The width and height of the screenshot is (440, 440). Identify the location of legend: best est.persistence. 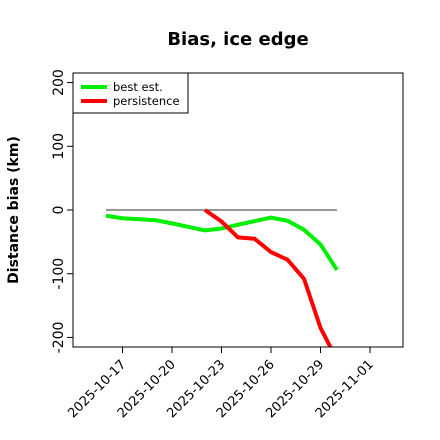
(130, 93).